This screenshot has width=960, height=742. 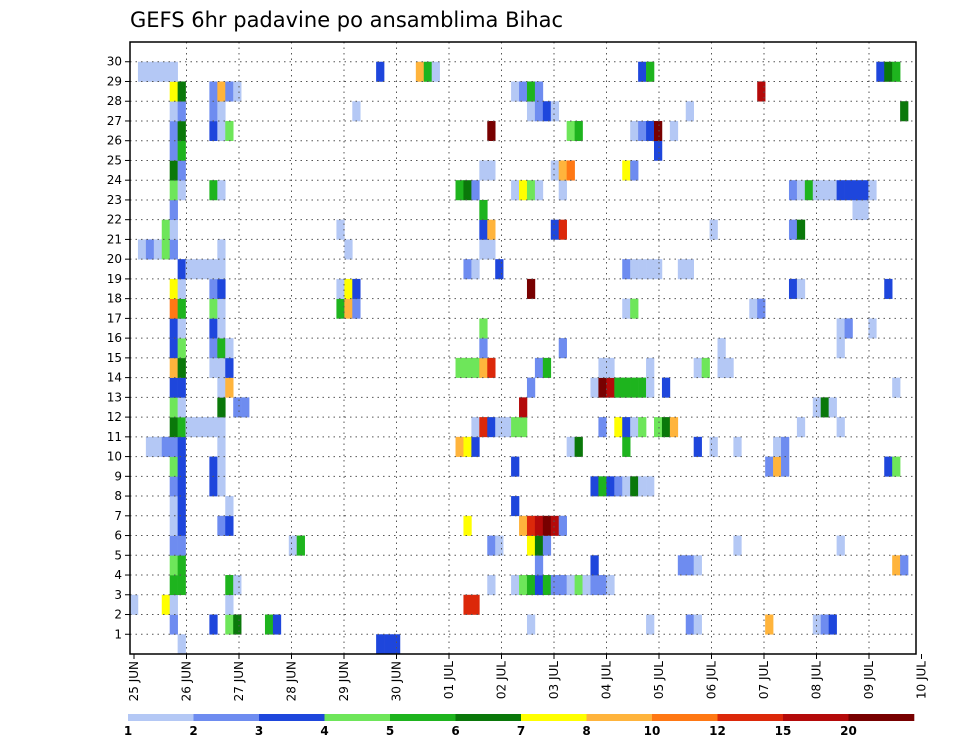 I want to click on colorbar: 1 2 3 4 5 6 7 8 10 12 15 20, so click(x=519, y=726).